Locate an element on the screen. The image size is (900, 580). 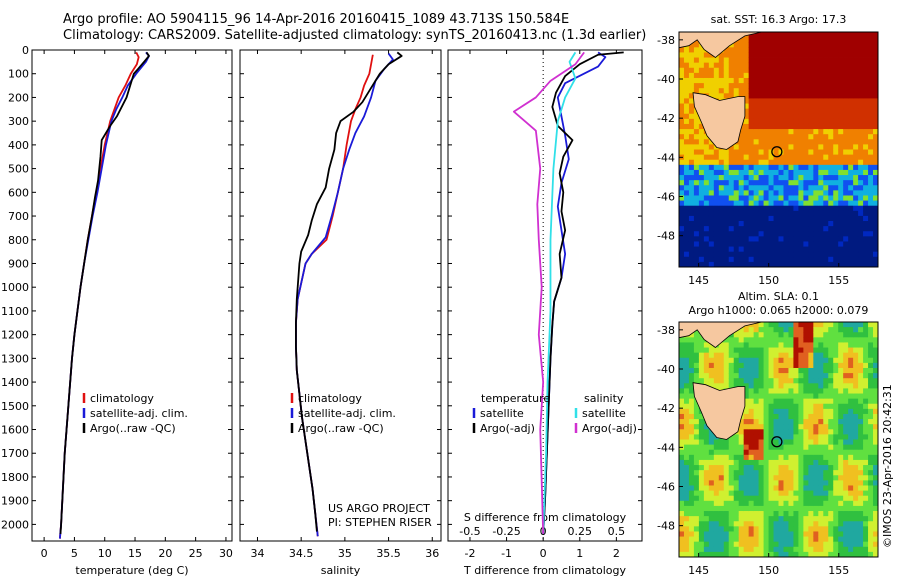
map-field-sst is located at coordinates (779, 150).